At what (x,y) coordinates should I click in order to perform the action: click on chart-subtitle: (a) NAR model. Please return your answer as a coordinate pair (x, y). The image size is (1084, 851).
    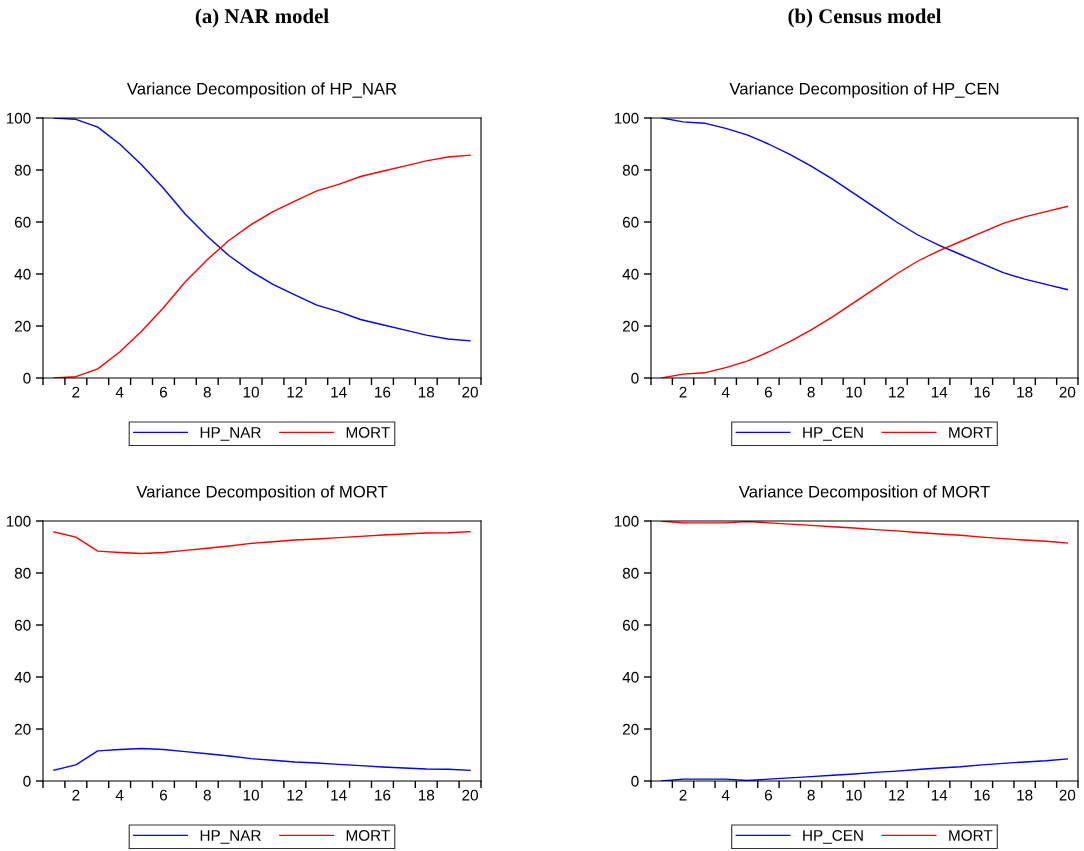
    Looking at the image, I should click on (262, 18).